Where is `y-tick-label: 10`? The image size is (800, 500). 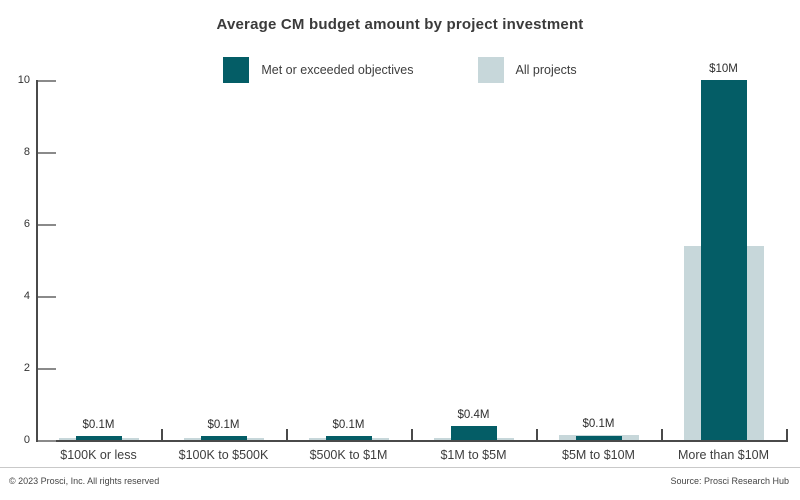 y-tick-label: 10 is located at coordinates (23, 80).